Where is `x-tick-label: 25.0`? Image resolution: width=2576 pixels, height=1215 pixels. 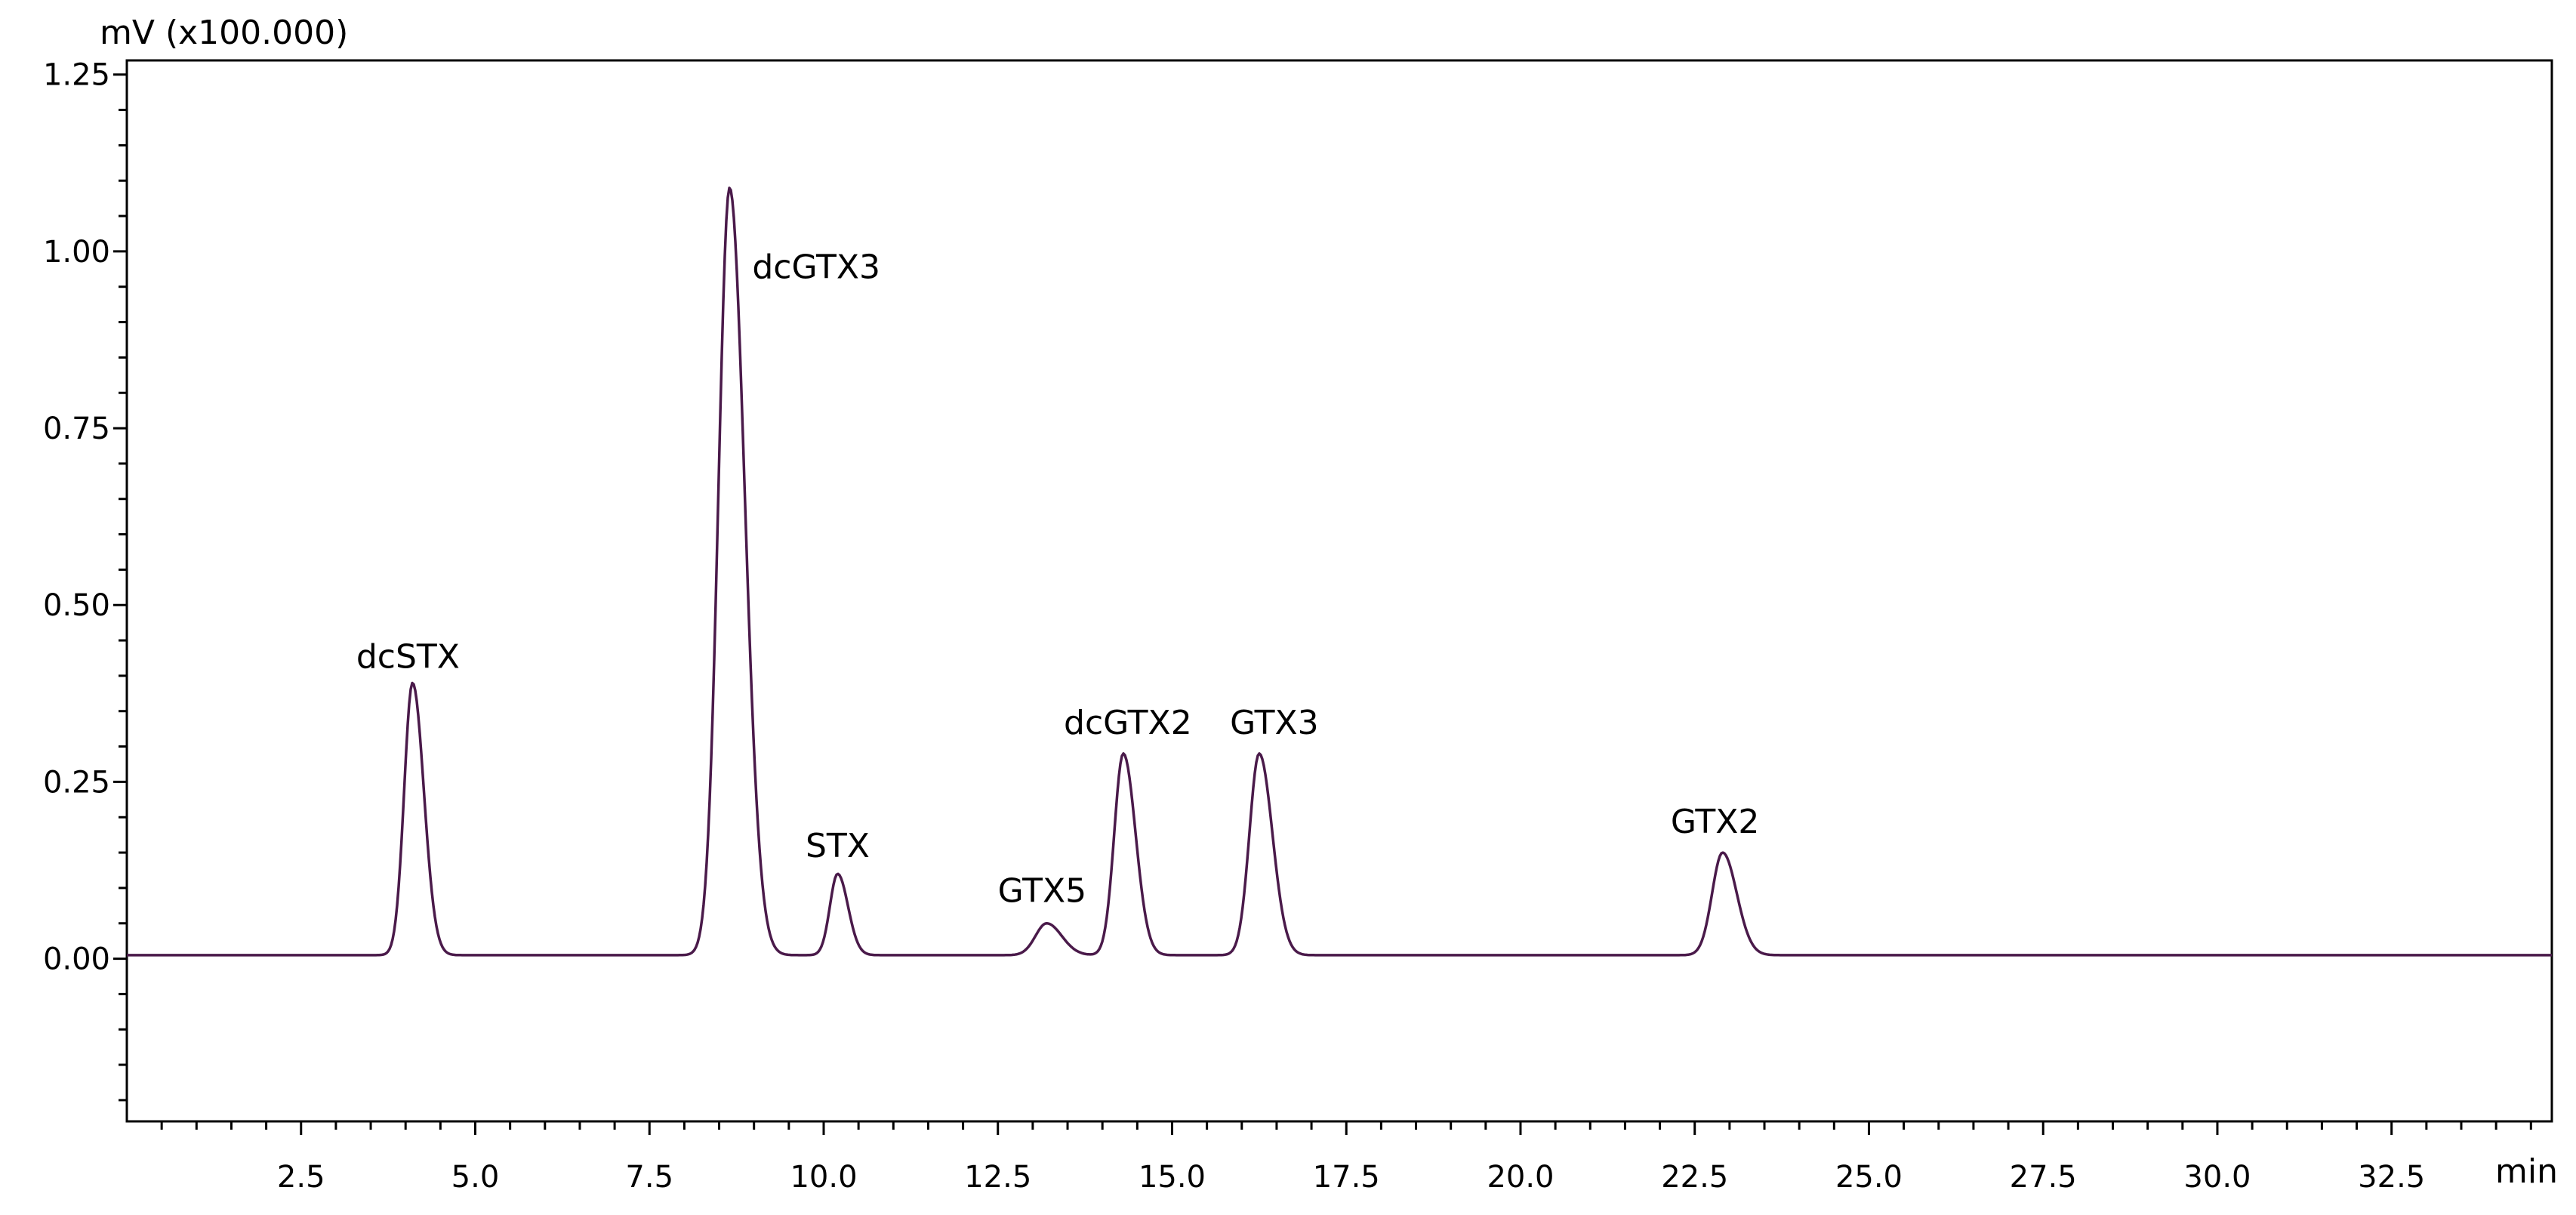
x-tick-label: 25.0 is located at coordinates (1869, 1177).